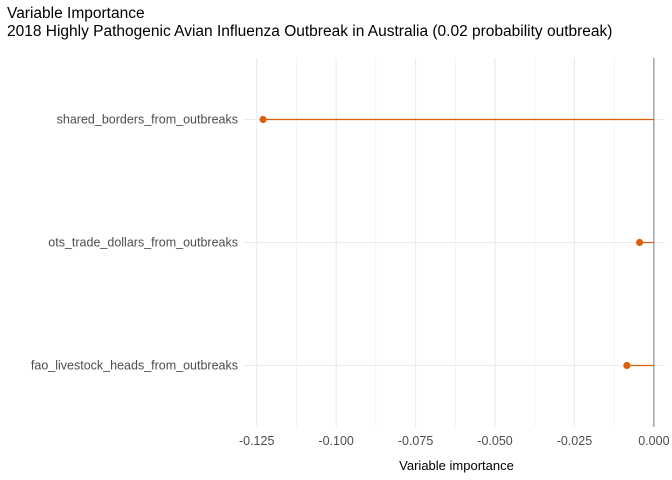 The height and width of the screenshot is (480, 672). Describe the element at coordinates (653, 441) in the screenshot. I see `x-tick-label: 0.000` at that location.